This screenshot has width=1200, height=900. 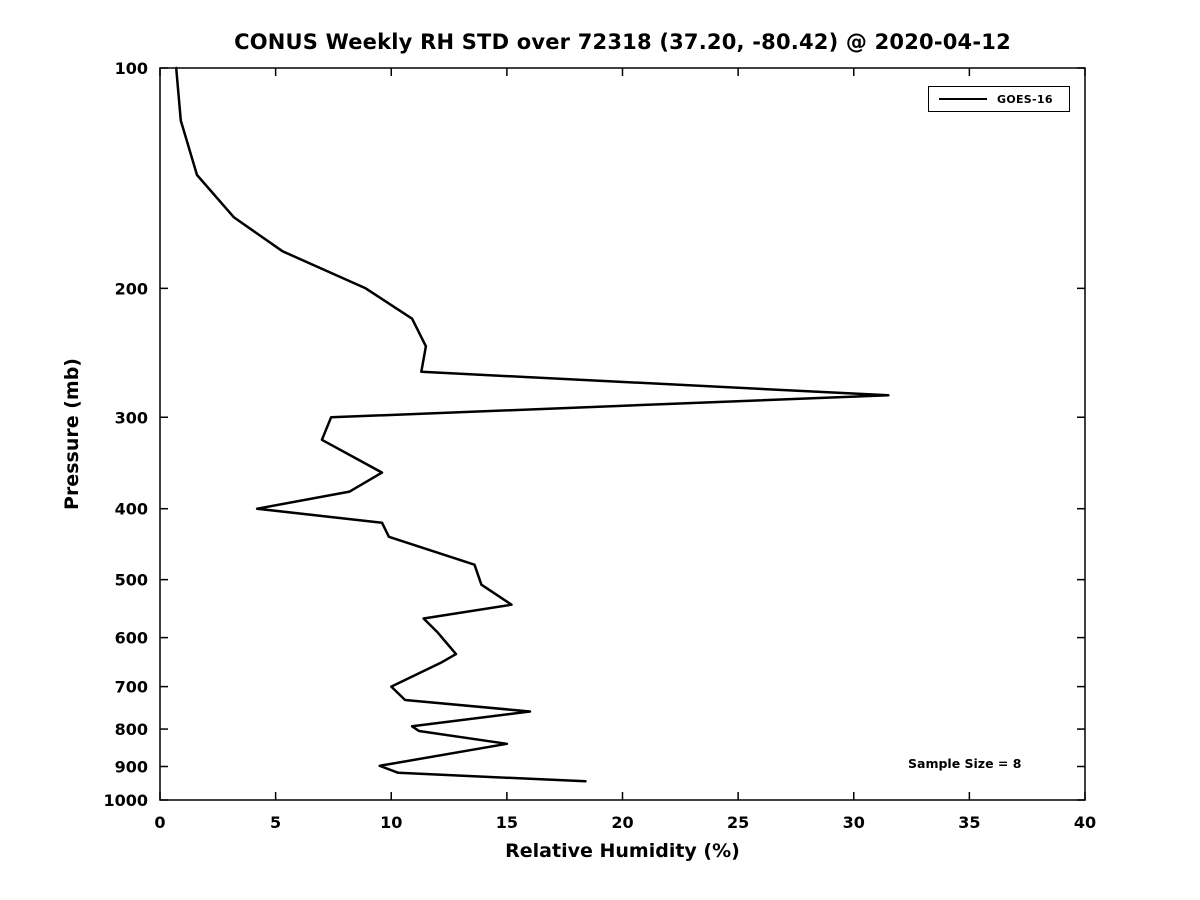 What do you see at coordinates (125, 800) in the screenshot?
I see `y-tick-label: 1000` at bounding box center [125, 800].